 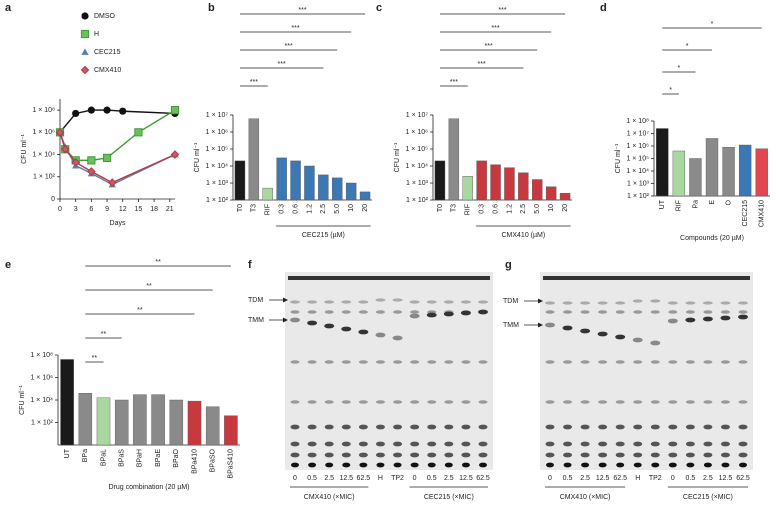 I want to click on arrow-head, so click(x=540, y=301).